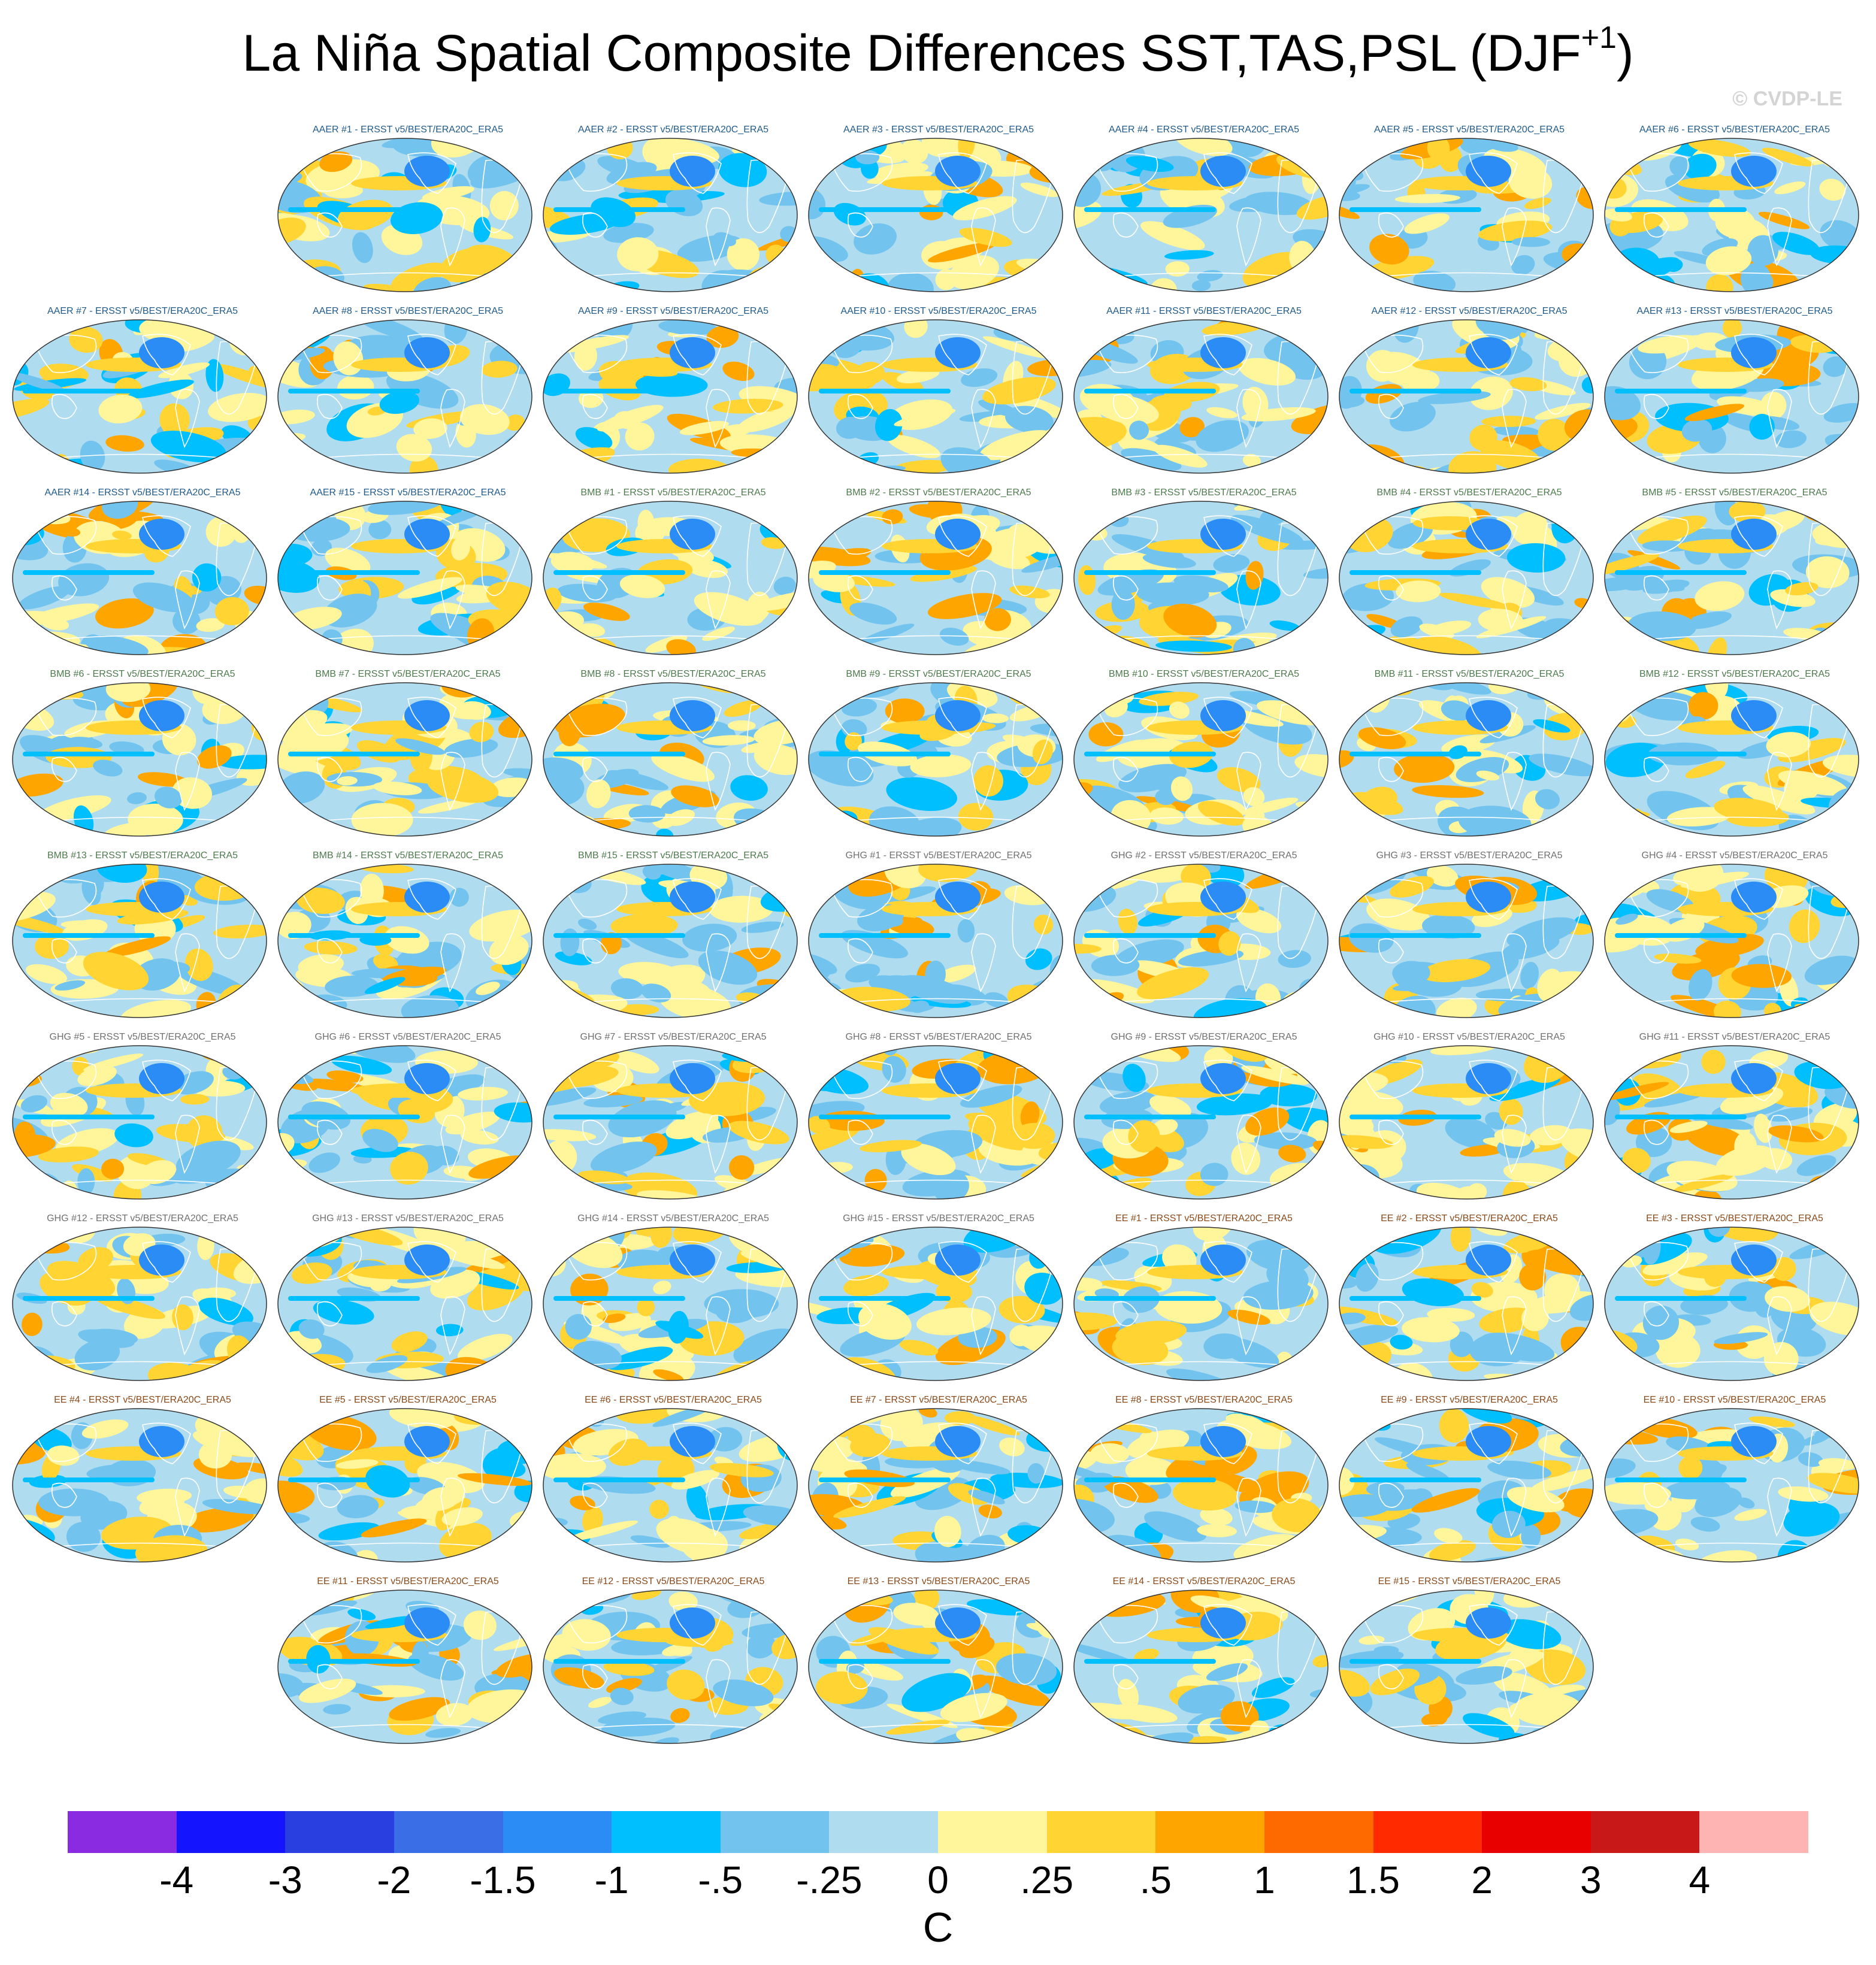 Image resolution: width=1876 pixels, height=1965 pixels. What do you see at coordinates (408, 856) in the screenshot?
I see `panel-label: BMB #14 - ERSST v5/BEST/ERA20C_ERA5` at bounding box center [408, 856].